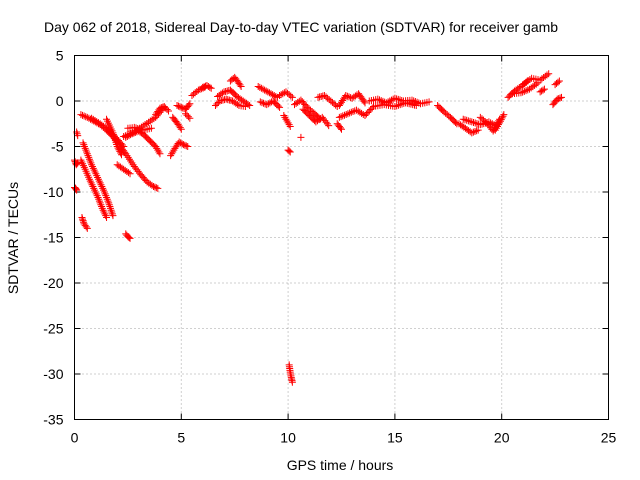 The height and width of the screenshot is (480, 640). I want to click on x-tick-label: 0, so click(75, 438).